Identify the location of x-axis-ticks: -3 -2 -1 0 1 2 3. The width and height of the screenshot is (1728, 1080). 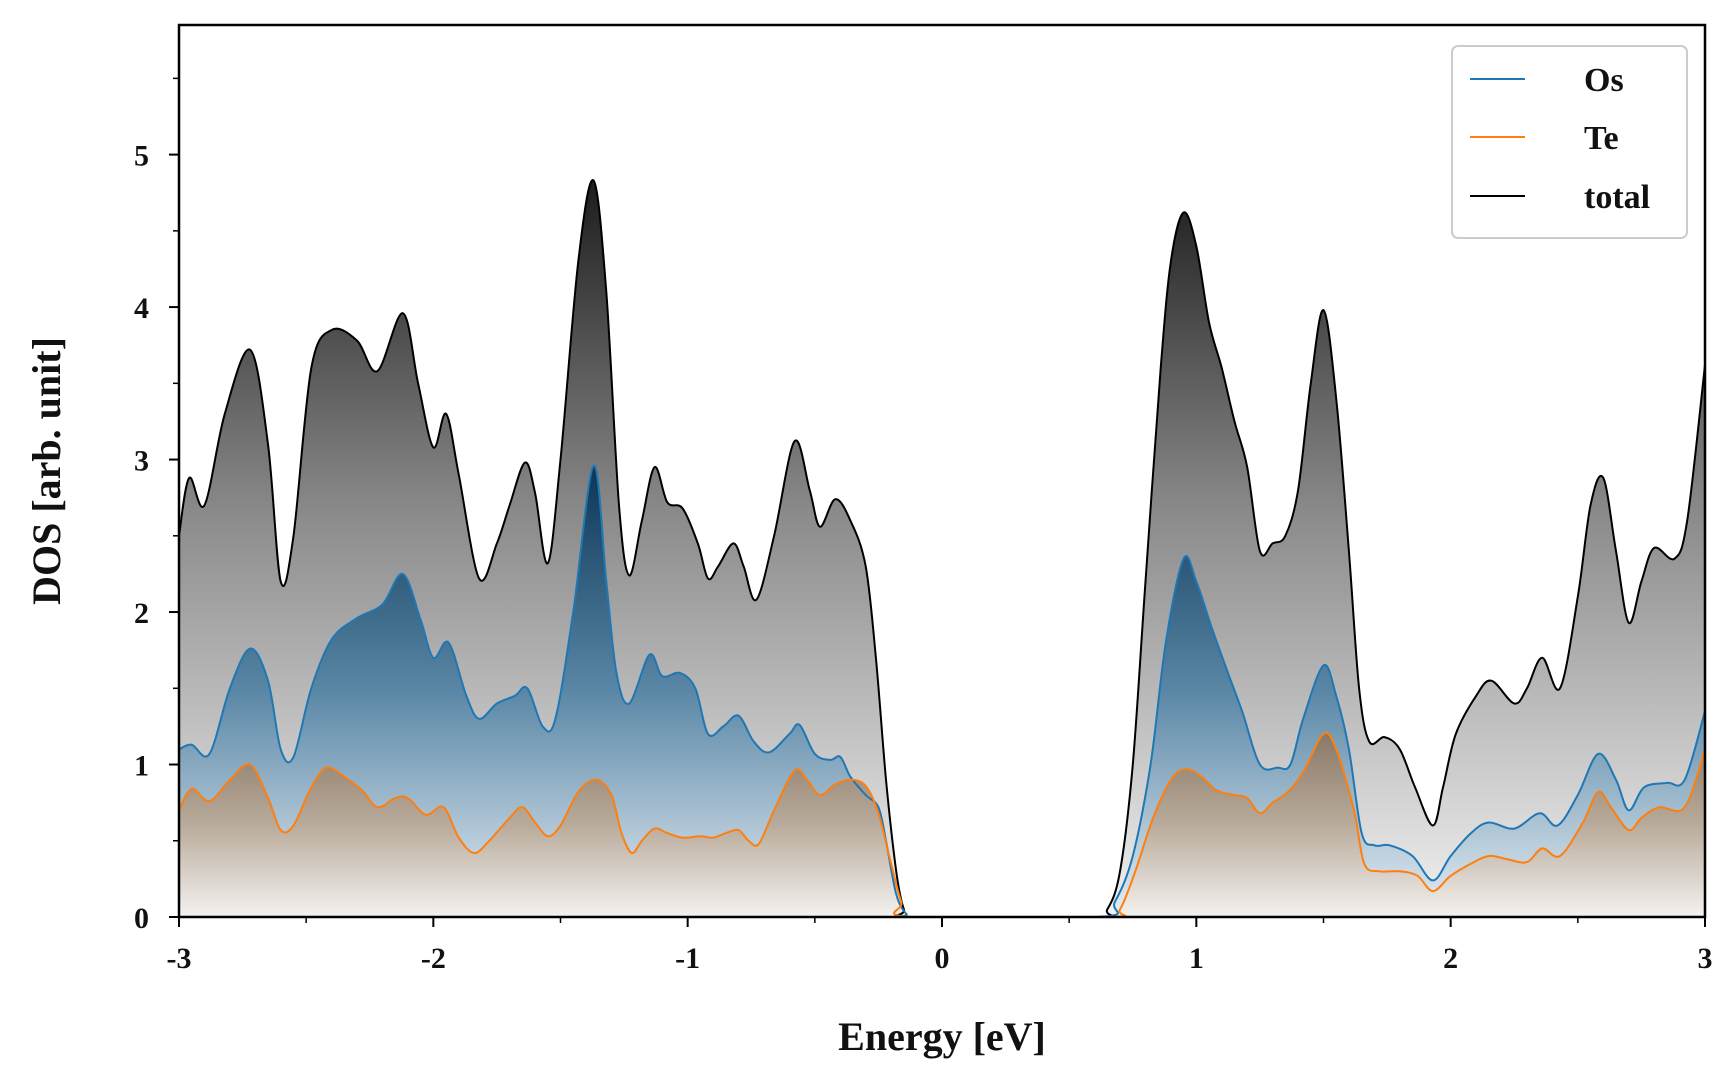
(940, 946).